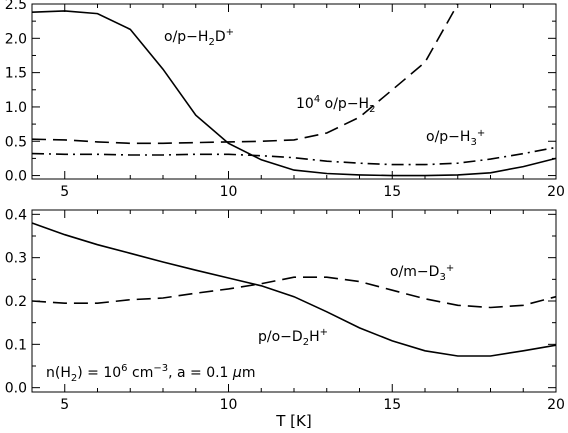 This screenshot has width=568, height=433. Describe the element at coordinates (312, 405) in the screenshot. I see `bottom-x-tick-labels: 5 10 15 20` at that location.